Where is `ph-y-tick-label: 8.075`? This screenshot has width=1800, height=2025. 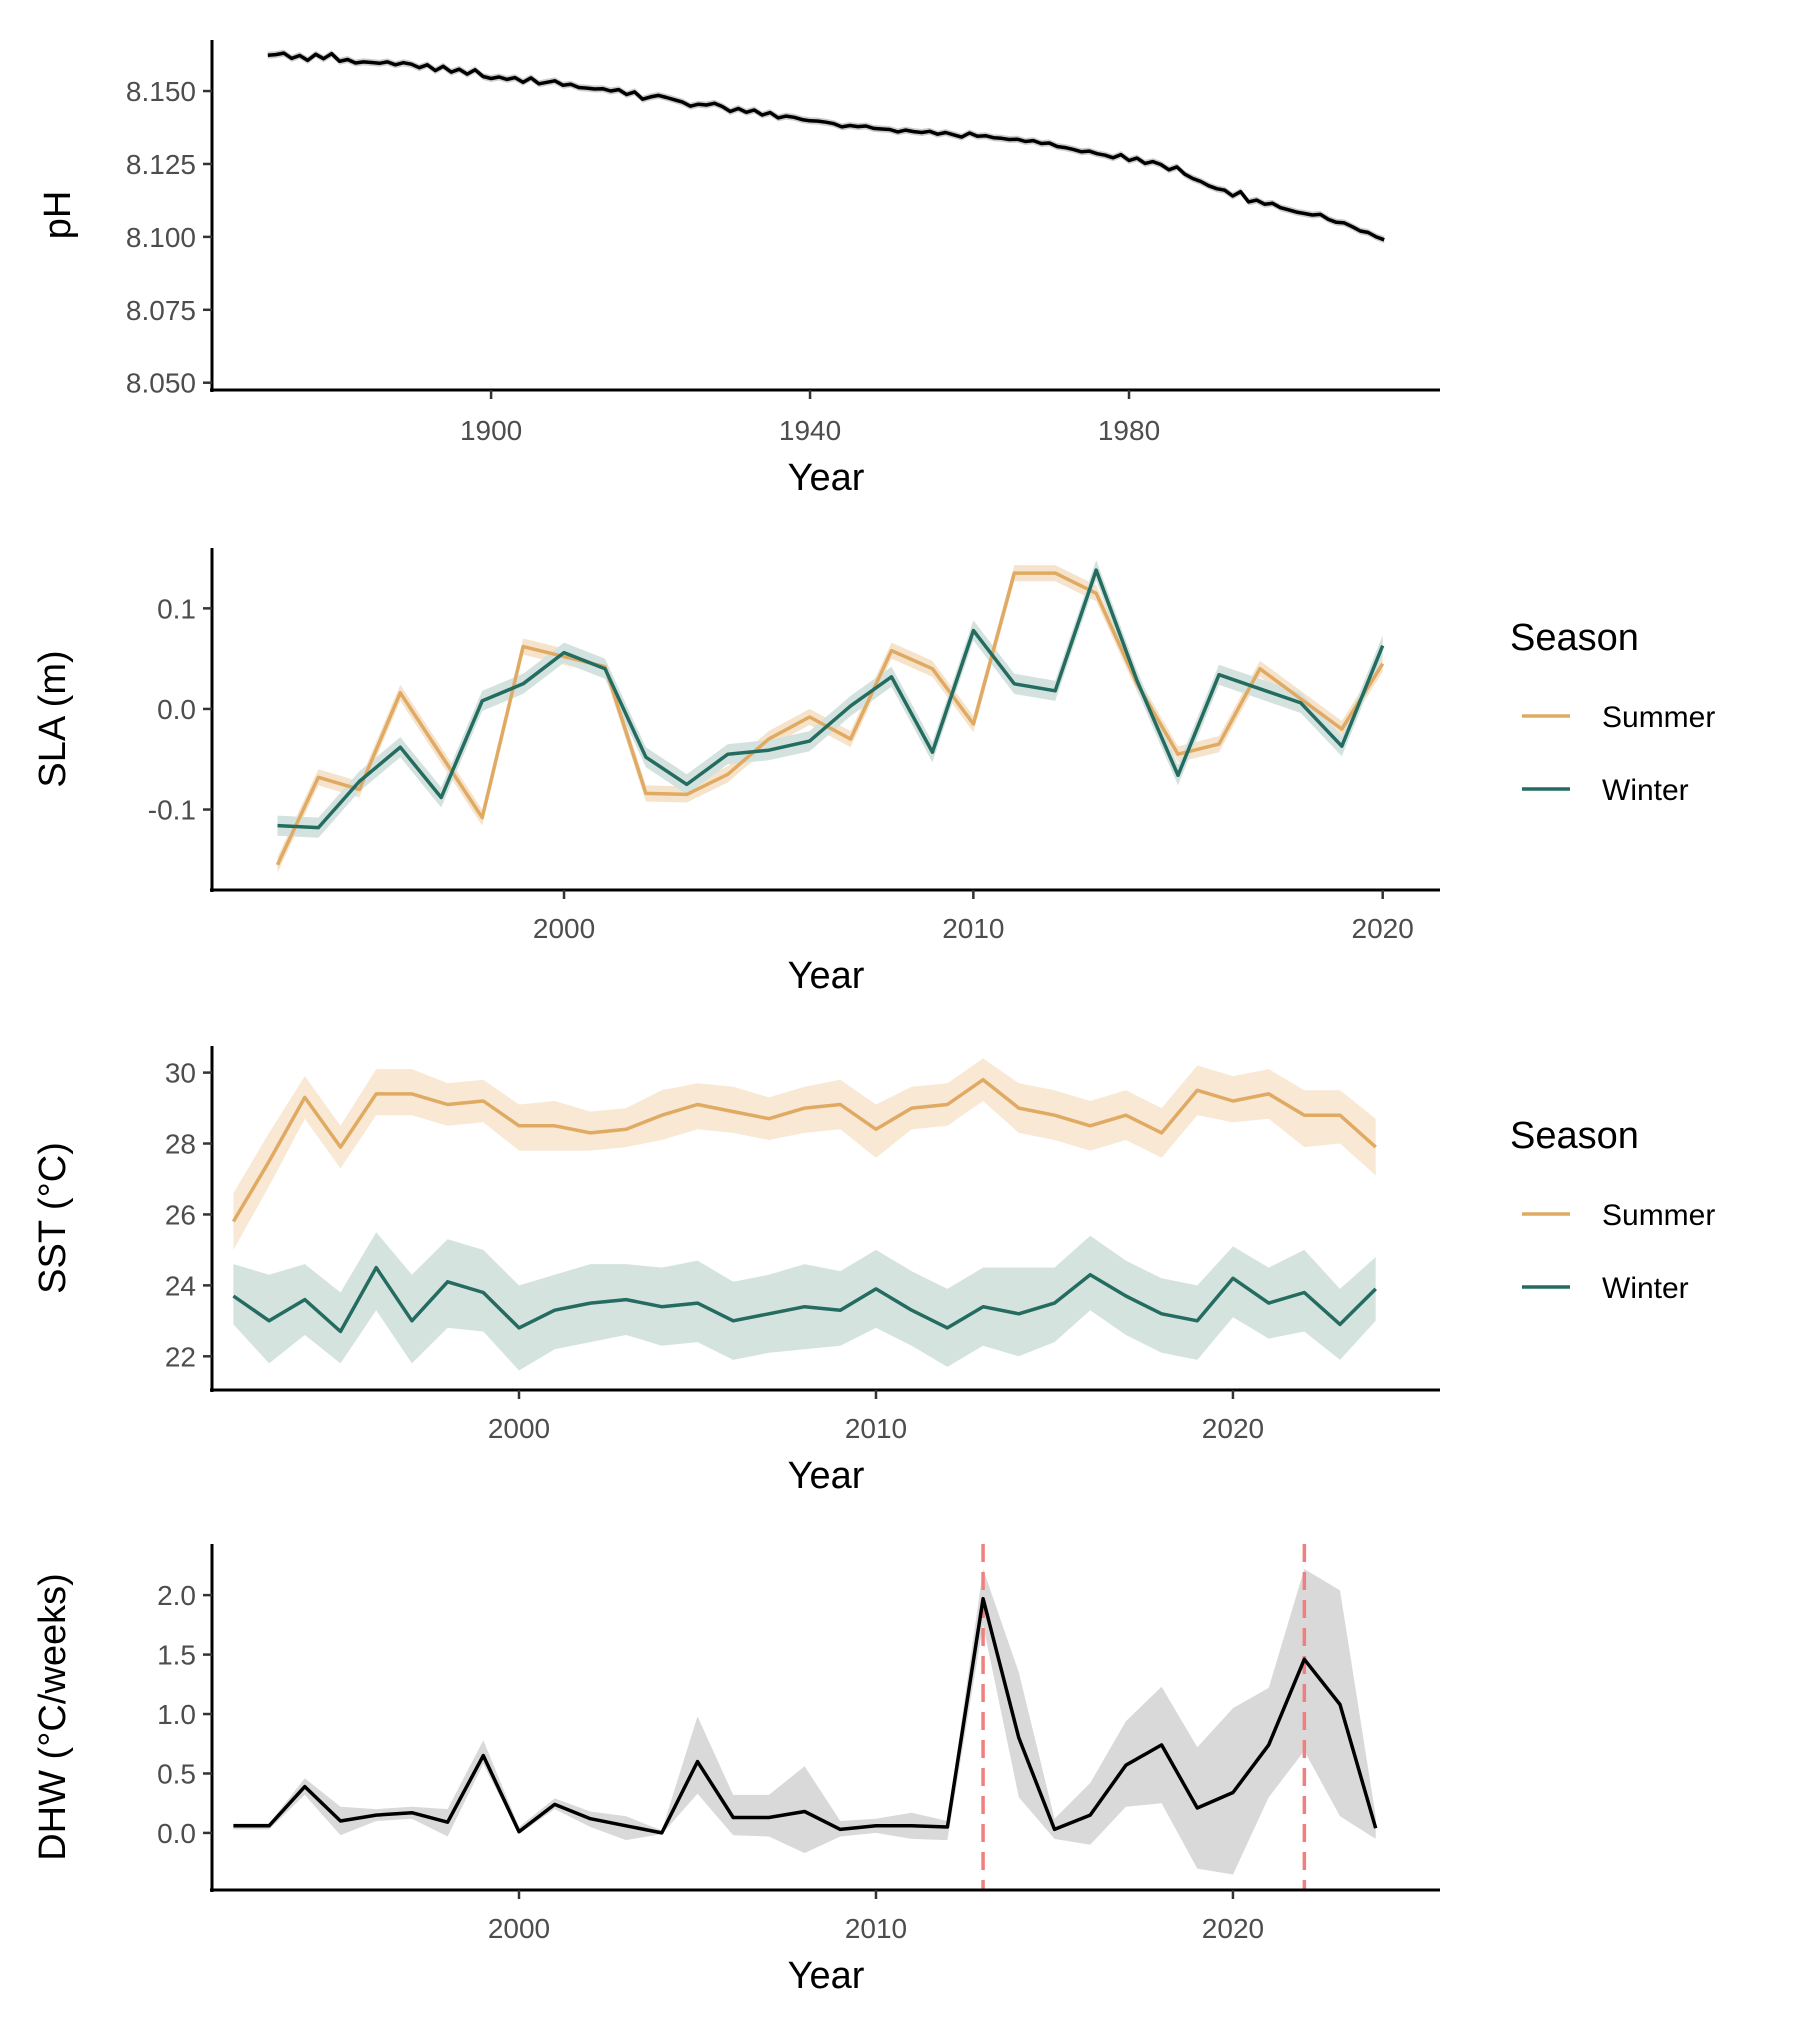
ph-y-tick-label: 8.075 is located at coordinates (161, 310).